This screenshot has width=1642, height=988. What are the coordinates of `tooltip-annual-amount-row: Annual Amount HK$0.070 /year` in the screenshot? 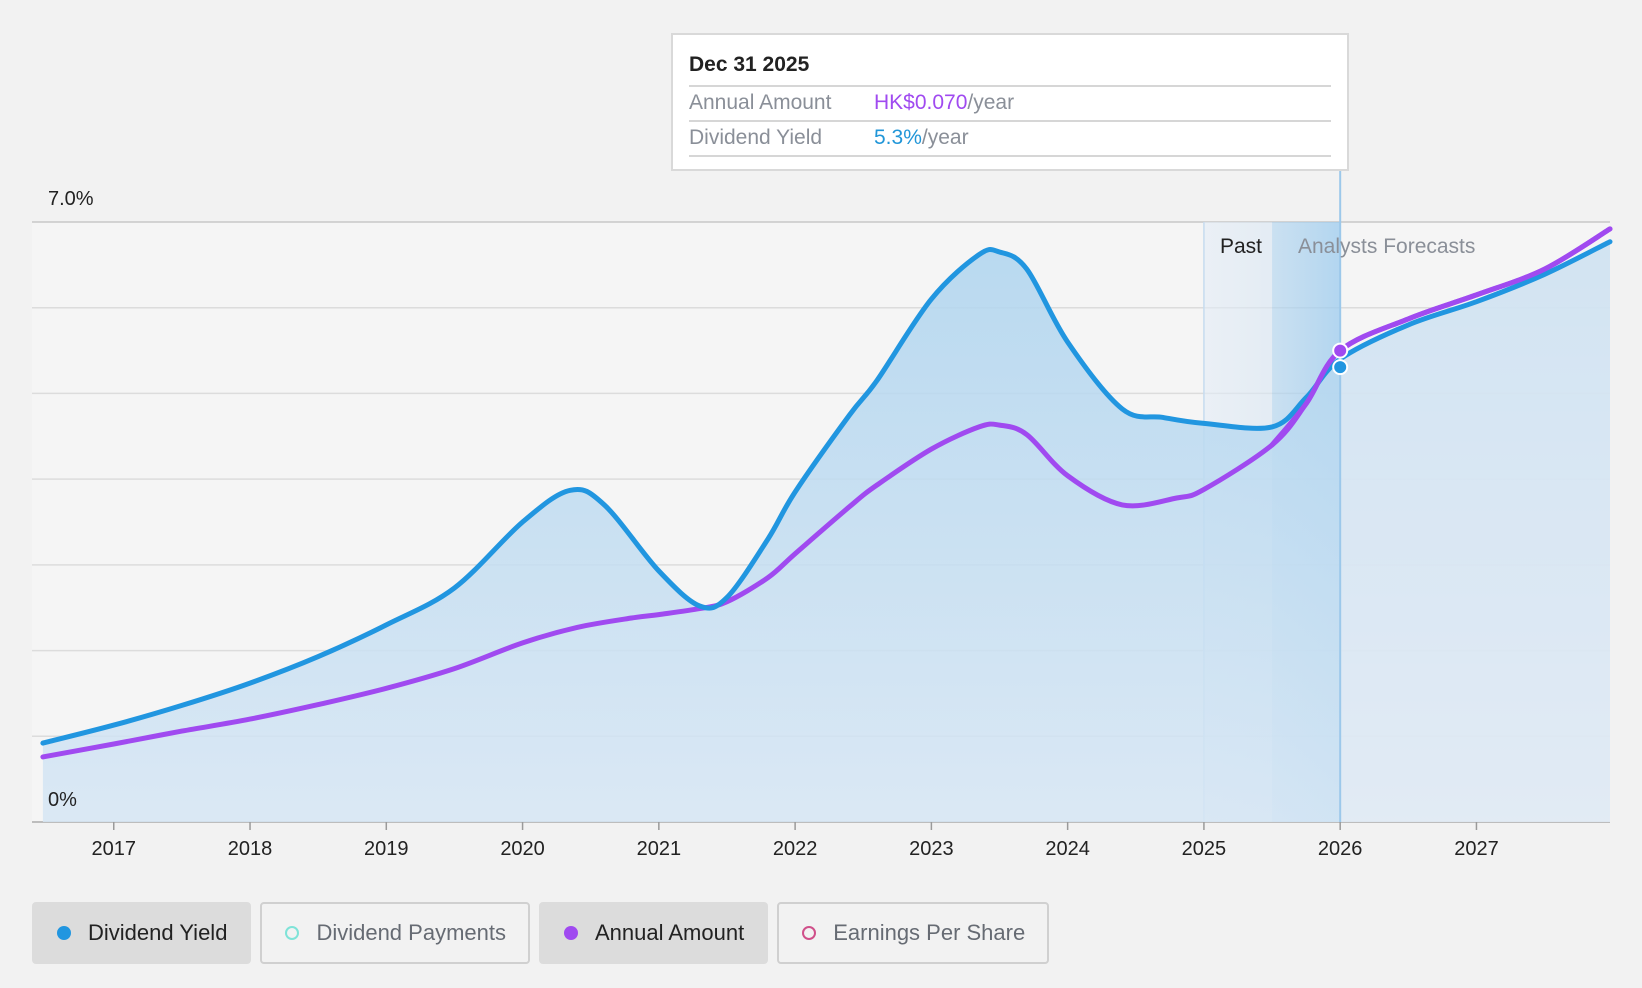 It's located at (1010, 104).